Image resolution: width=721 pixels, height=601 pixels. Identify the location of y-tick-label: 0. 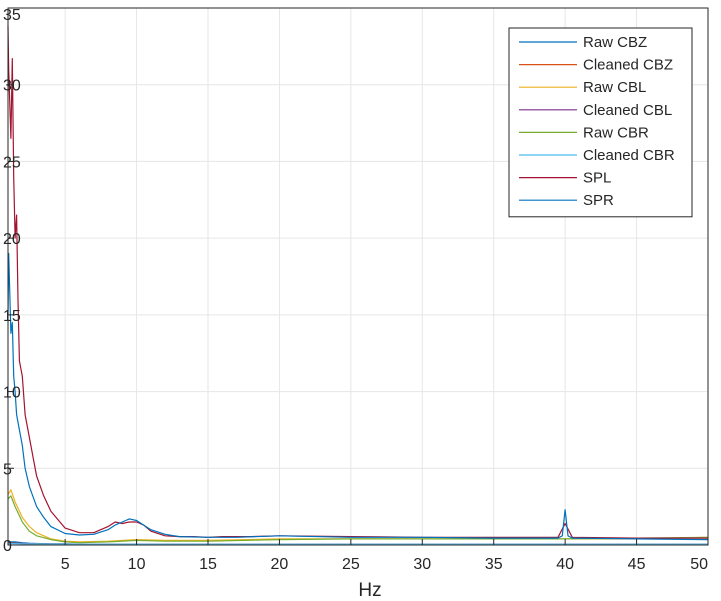
(7, 546).